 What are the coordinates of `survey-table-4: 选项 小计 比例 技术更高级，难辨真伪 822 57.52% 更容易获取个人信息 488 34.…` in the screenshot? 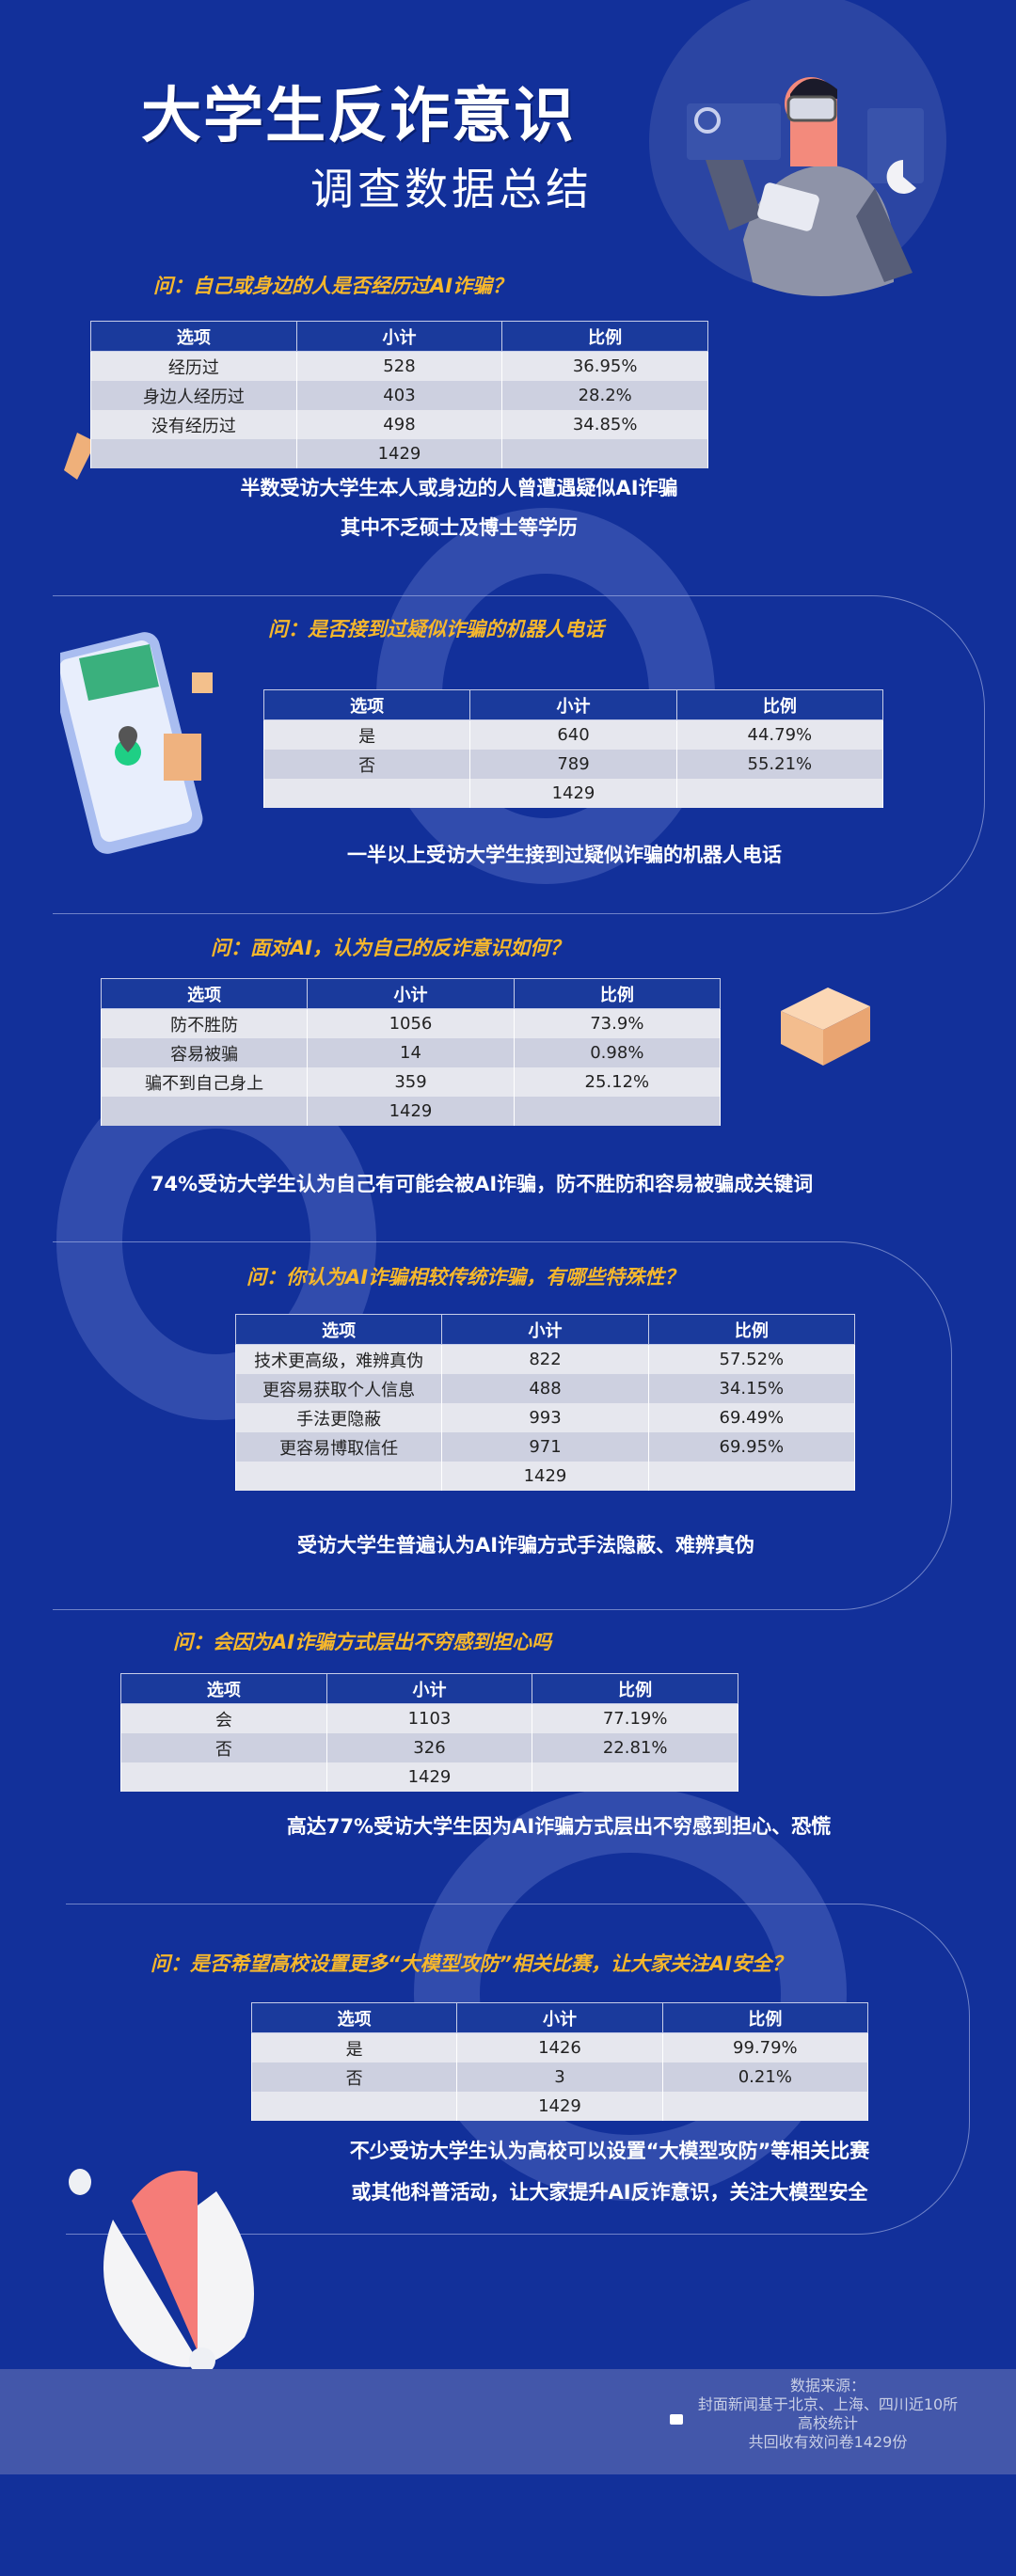 It's located at (545, 1402).